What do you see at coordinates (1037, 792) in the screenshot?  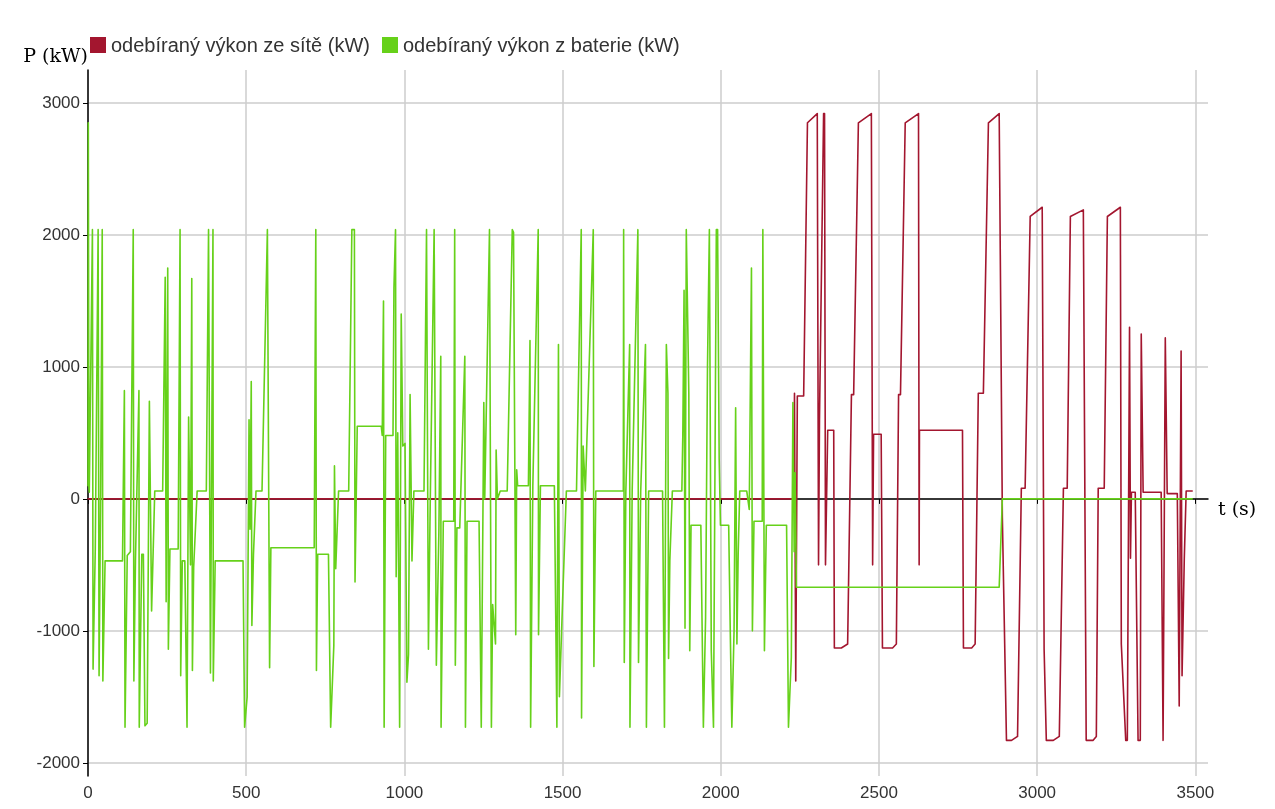 I see `x-tick-label: 3000` at bounding box center [1037, 792].